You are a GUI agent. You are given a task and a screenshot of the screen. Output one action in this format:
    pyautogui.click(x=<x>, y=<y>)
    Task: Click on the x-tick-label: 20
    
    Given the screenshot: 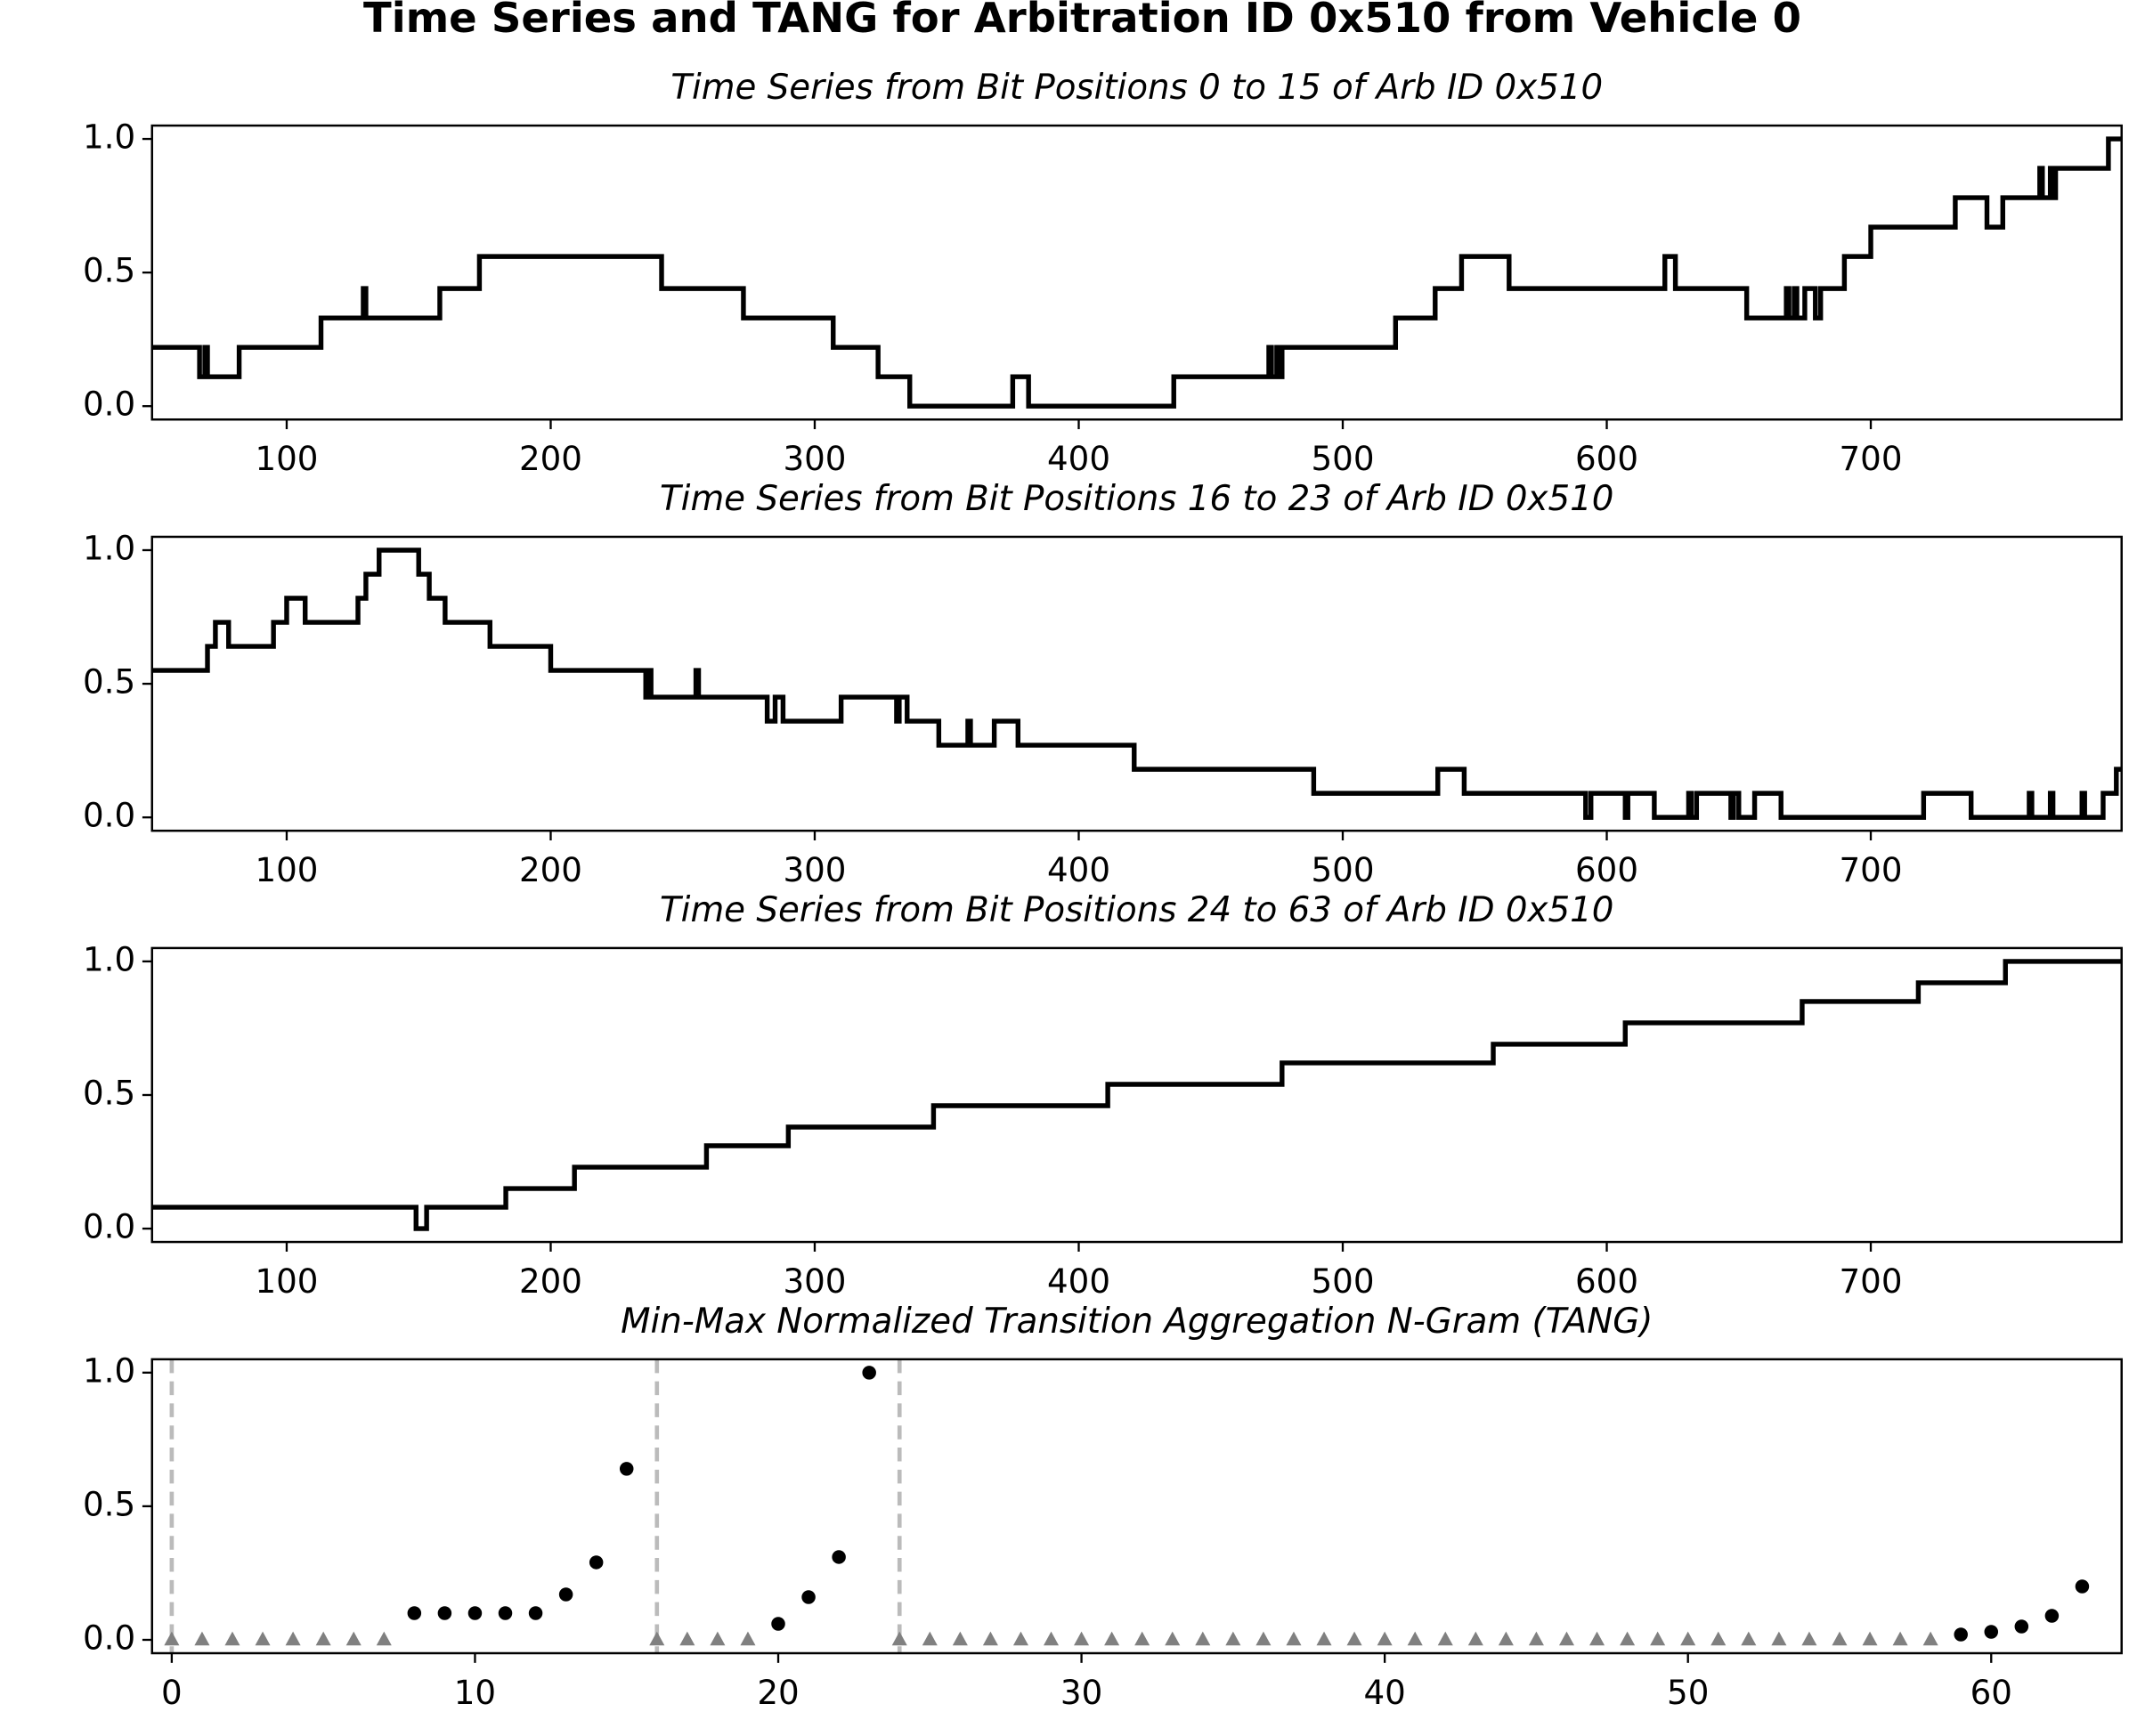 What is the action you would take?
    pyautogui.click(x=778, y=1692)
    